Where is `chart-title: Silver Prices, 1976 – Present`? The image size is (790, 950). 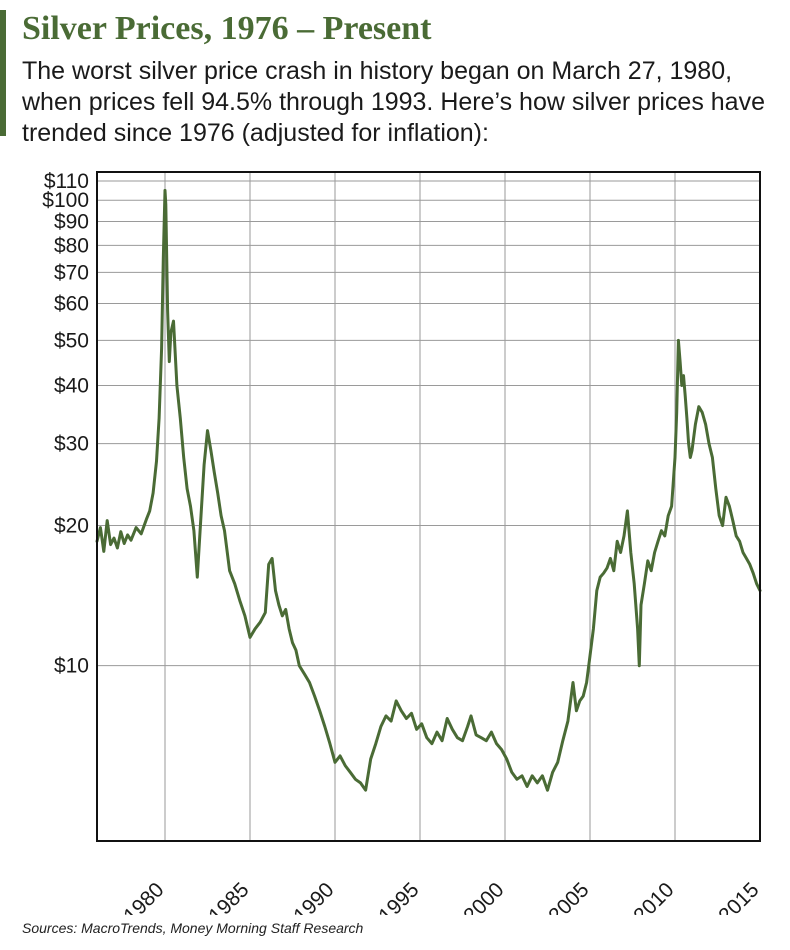
chart-title: Silver Prices, 1976 – Present is located at coordinates (227, 28).